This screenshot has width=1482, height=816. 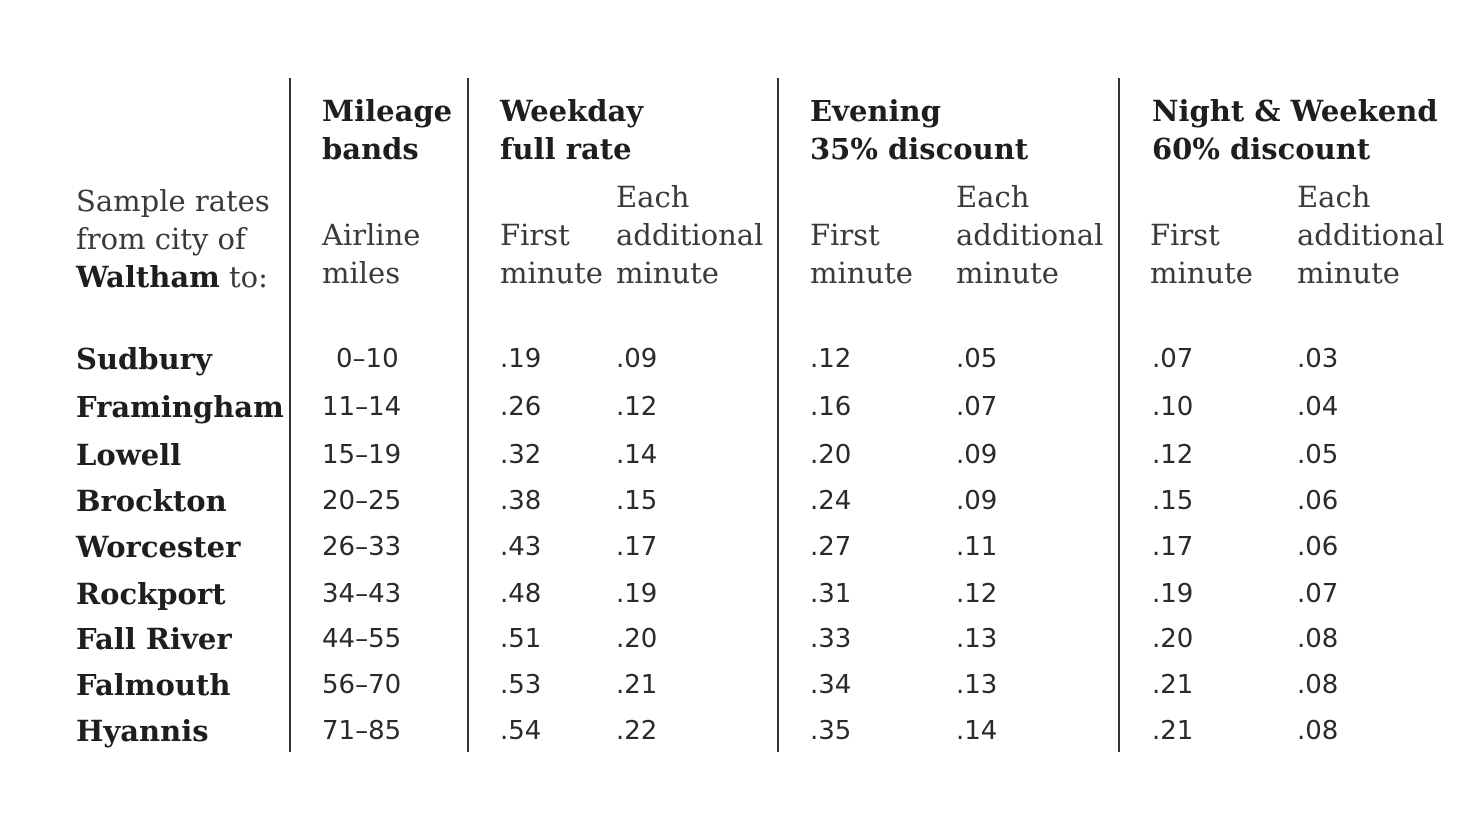 I want to click on subheader-night-first: First minute, so click(x=1201, y=254).